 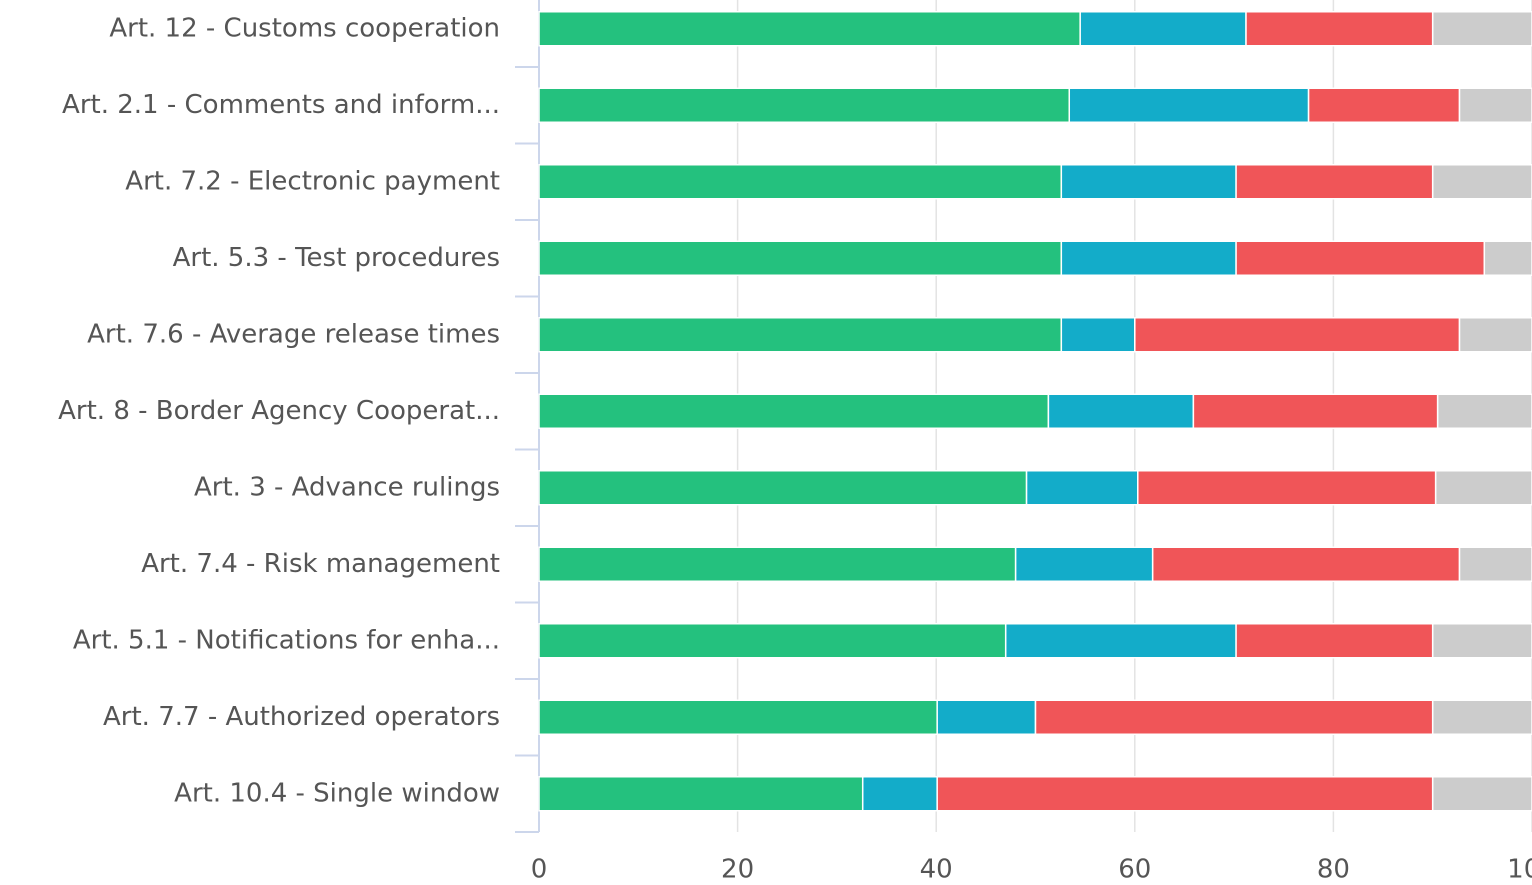 What do you see at coordinates (337, 793) in the screenshot?
I see `y-tick-label: Art. 10.4 - Single window` at bounding box center [337, 793].